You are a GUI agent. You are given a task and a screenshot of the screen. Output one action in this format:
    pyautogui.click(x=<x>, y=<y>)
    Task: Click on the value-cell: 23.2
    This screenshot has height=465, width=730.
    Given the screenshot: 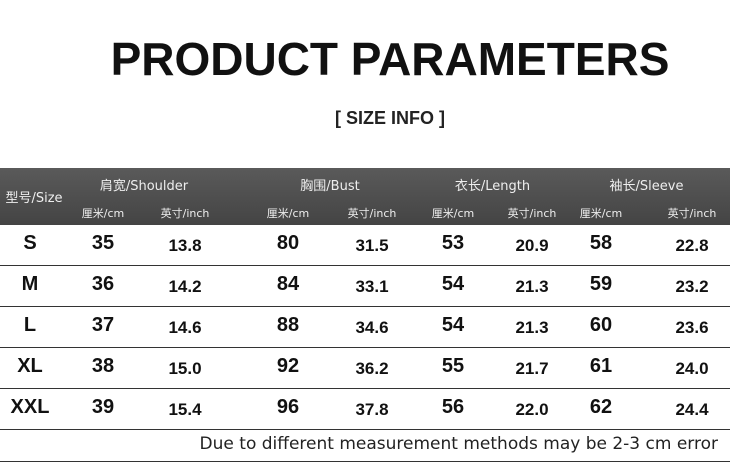 What is the action you would take?
    pyautogui.click(x=692, y=286)
    